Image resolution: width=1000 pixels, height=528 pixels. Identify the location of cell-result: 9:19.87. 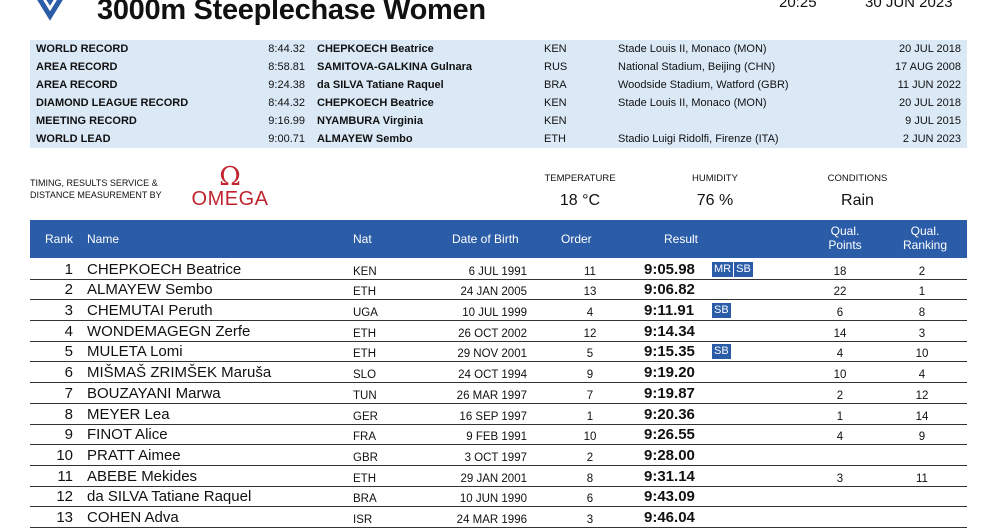
(669, 393).